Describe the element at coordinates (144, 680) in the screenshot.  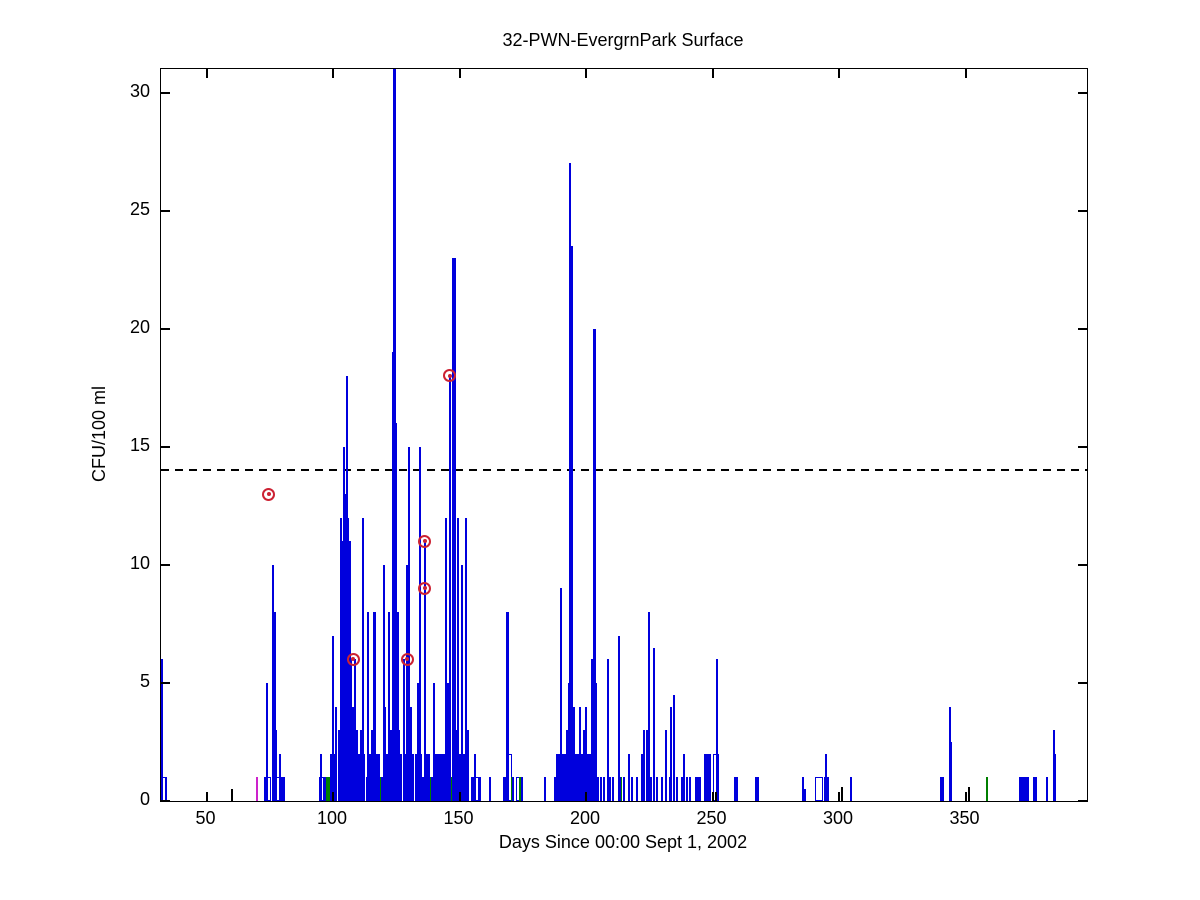
I see `y-tick-label: 5` at that location.